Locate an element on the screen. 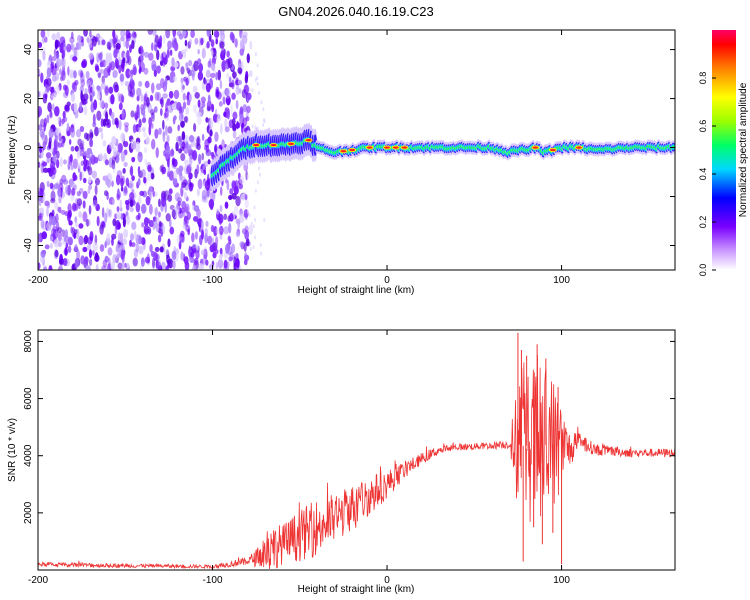  figure-title: GN04.2026.040.16.19.C23 is located at coordinates (355, 11).